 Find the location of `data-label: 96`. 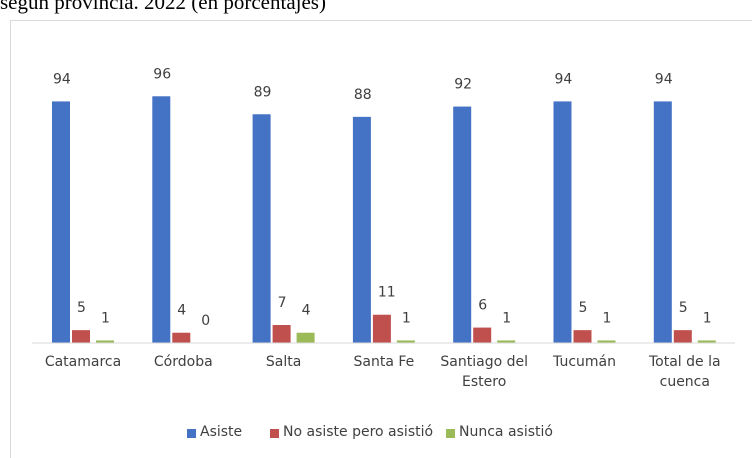

data-label: 96 is located at coordinates (162, 74).